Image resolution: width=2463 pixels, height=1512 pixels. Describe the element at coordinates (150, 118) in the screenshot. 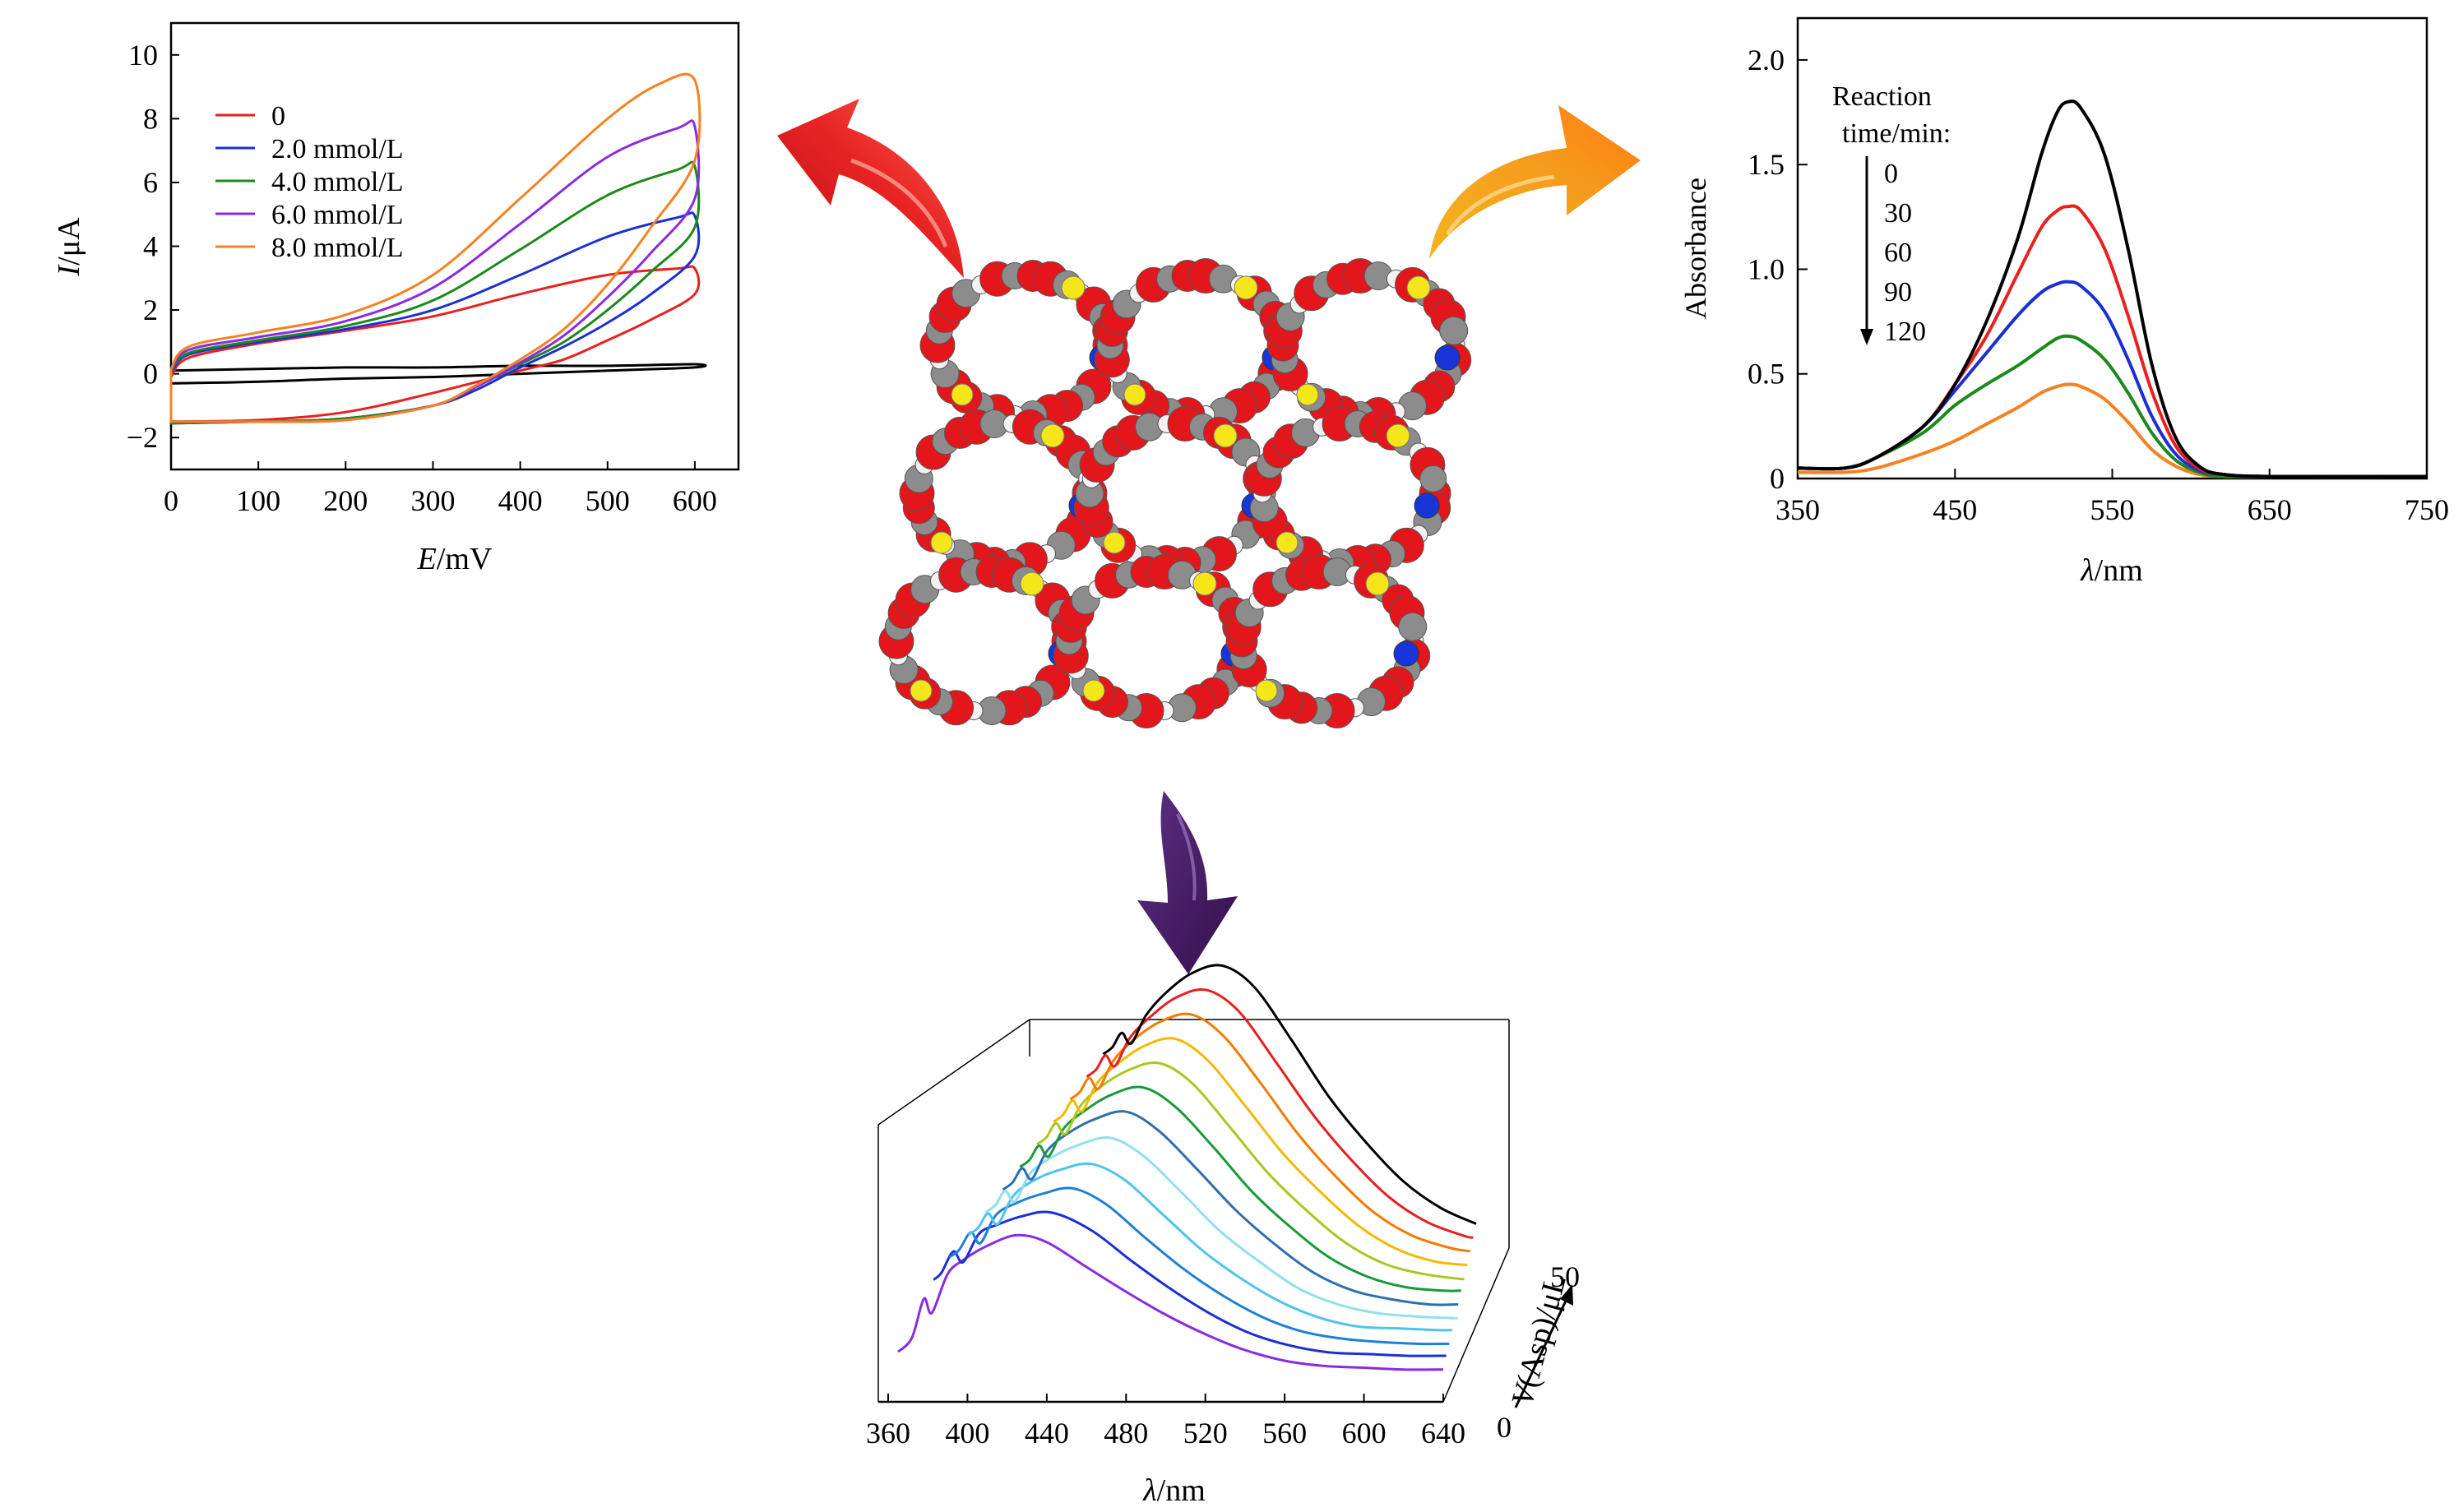

I see `cv-y-tick-label: 8` at that location.